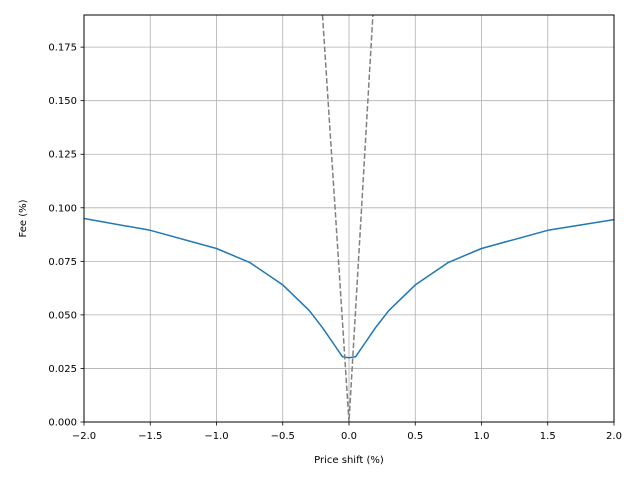 The height and width of the screenshot is (484, 640). I want to click on x-tick-label: −0.5, so click(283, 436).